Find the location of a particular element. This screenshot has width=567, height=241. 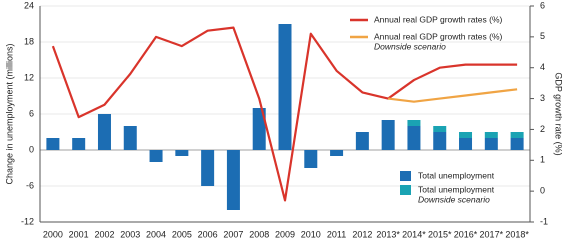

y2-tick-label: 2 is located at coordinates (542, 129).